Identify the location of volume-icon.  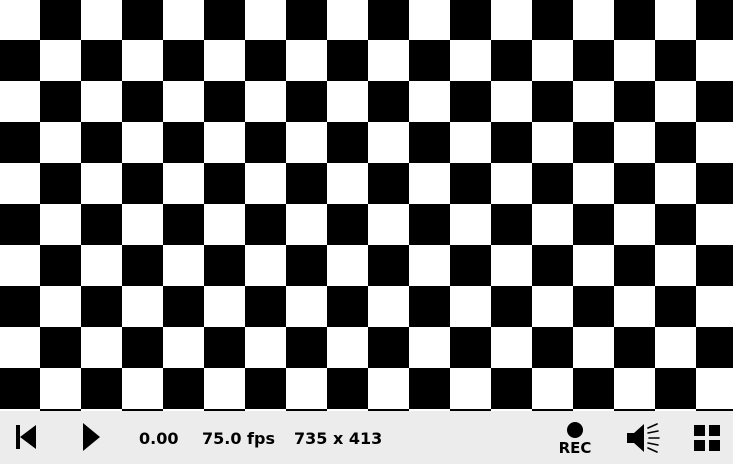
(643, 438).